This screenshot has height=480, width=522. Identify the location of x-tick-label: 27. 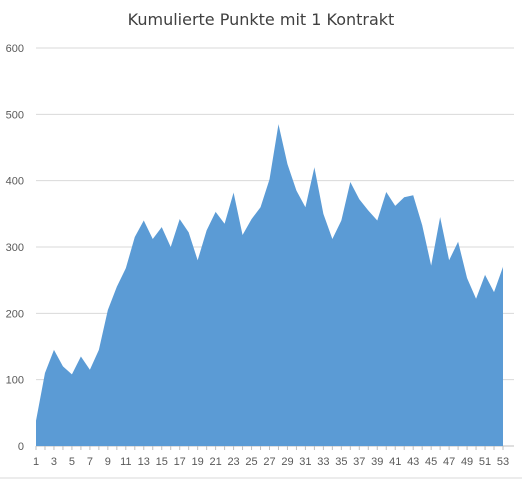
(269, 462).